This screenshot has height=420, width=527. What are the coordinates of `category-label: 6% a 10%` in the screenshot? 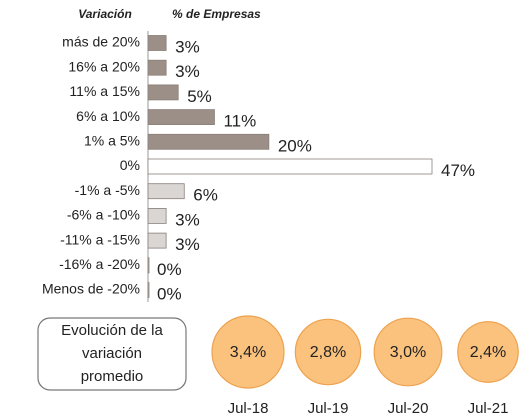 It's located at (108, 116).